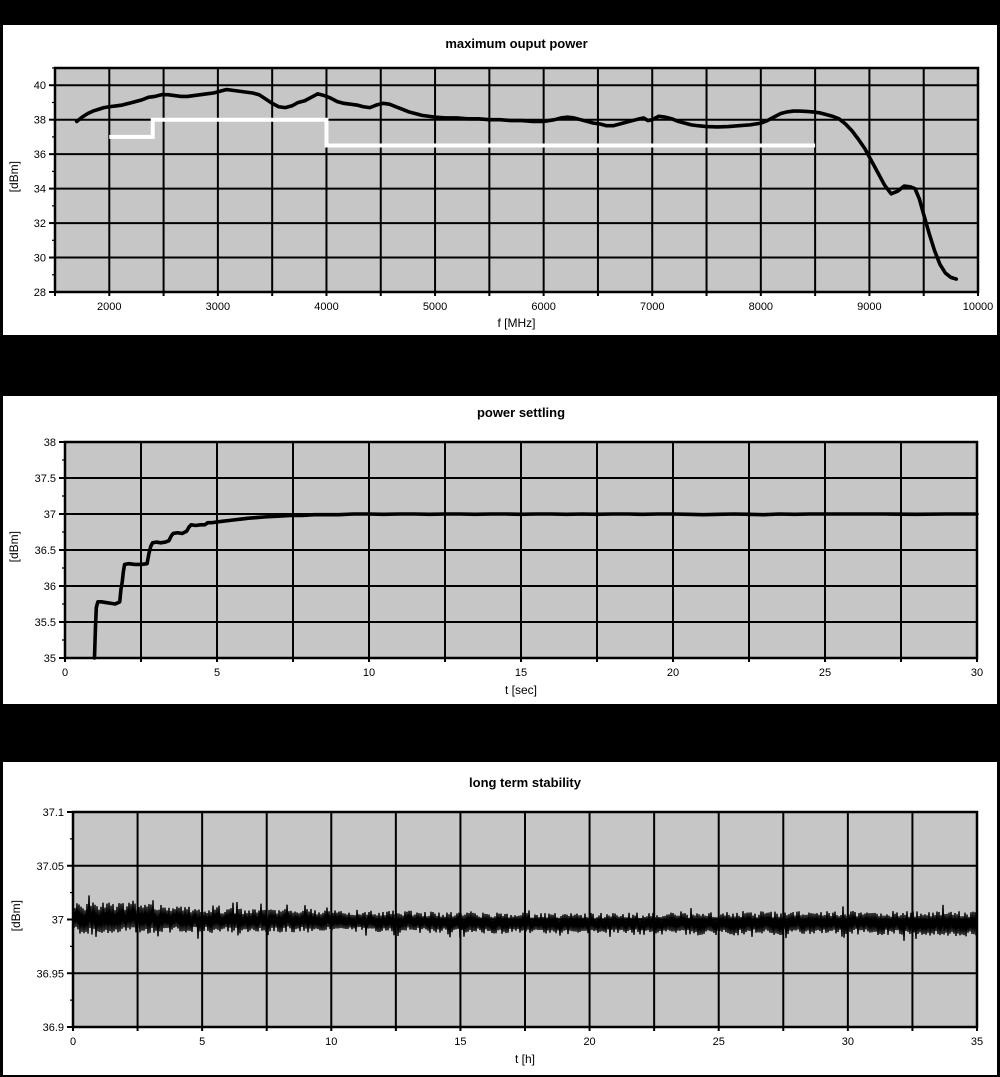 The height and width of the screenshot is (1077, 1000). I want to click on x-tick-label: 10000, so click(978, 307).